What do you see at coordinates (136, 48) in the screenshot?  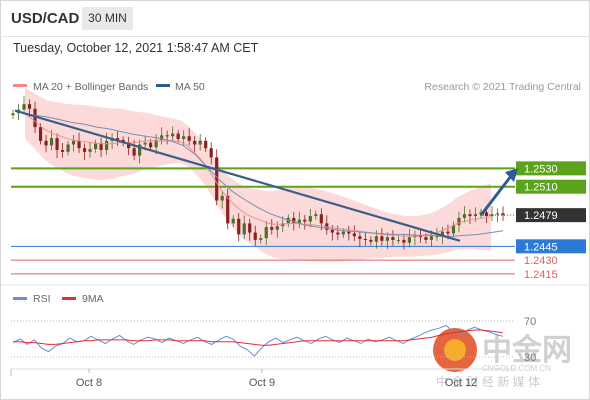 I see `timestamp: Tuesday, October 12, 2021 1:58:47 AM CET` at bounding box center [136, 48].